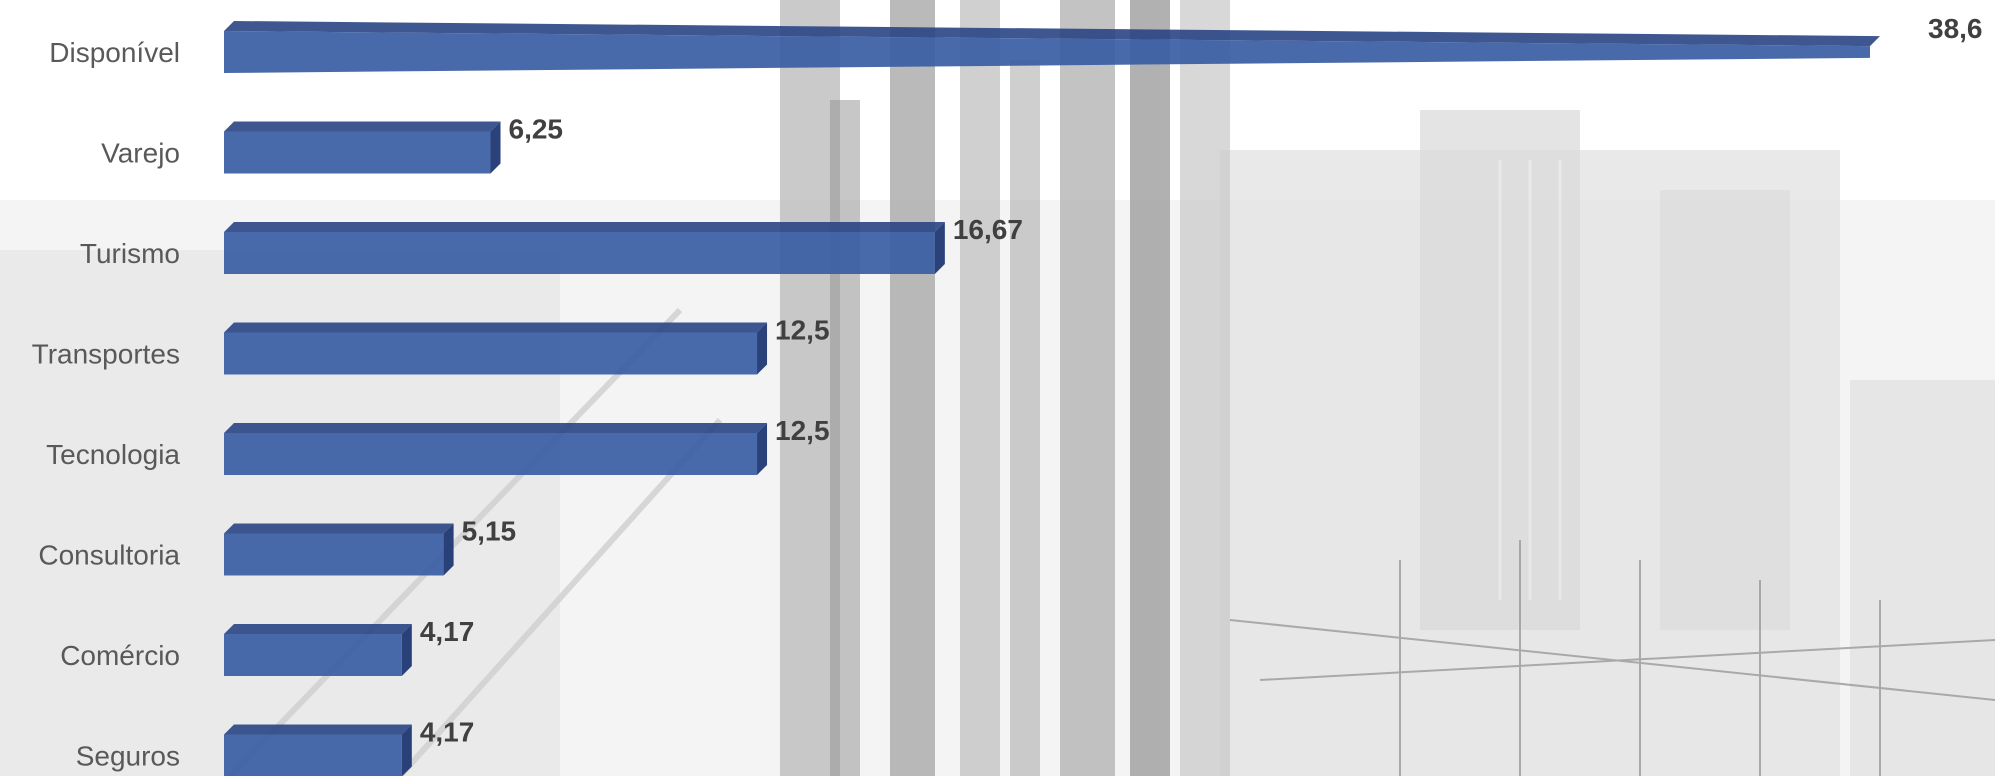  What do you see at coordinates (802, 430) in the screenshot?
I see `value-label-tecnologia: 12,5` at bounding box center [802, 430].